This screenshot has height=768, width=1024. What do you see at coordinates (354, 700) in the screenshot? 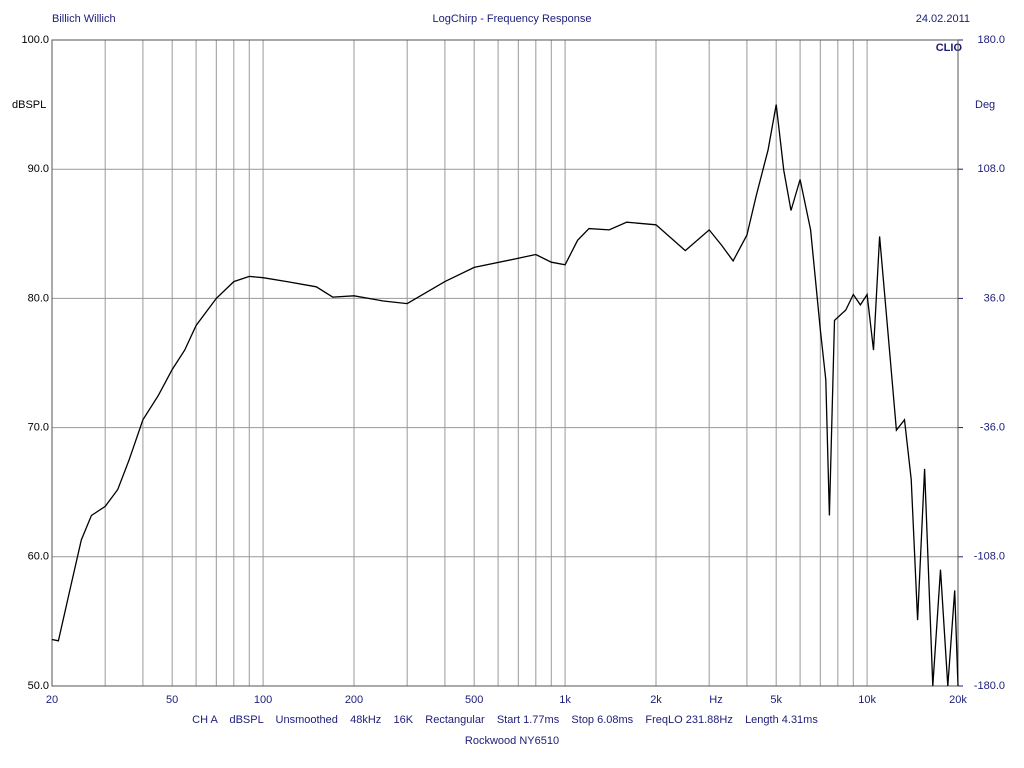
I see `x-tick-label: 200` at bounding box center [354, 700].